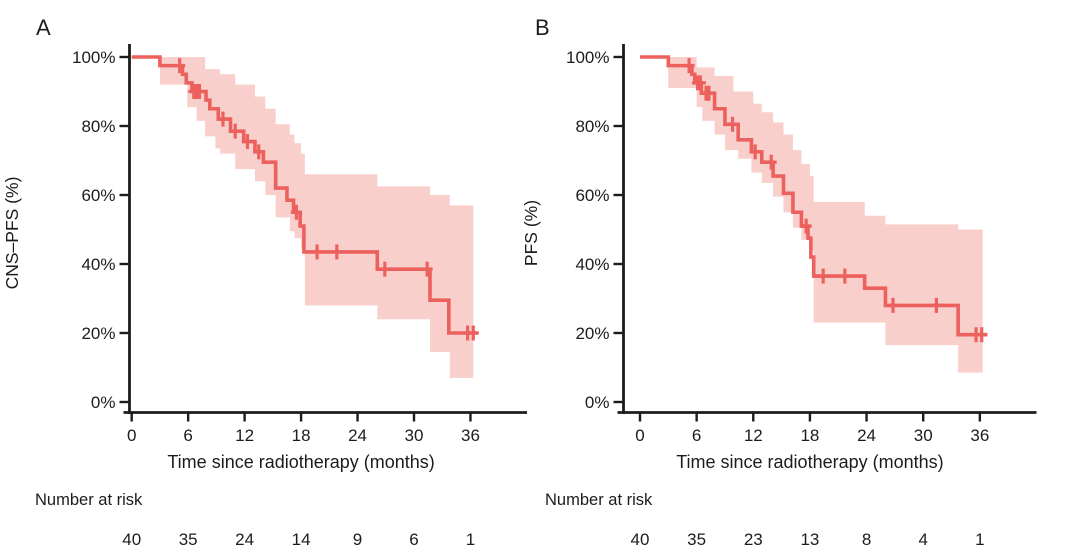 This screenshot has width=1080, height=551. I want to click on number-at-risk-count: 13, so click(809, 539).